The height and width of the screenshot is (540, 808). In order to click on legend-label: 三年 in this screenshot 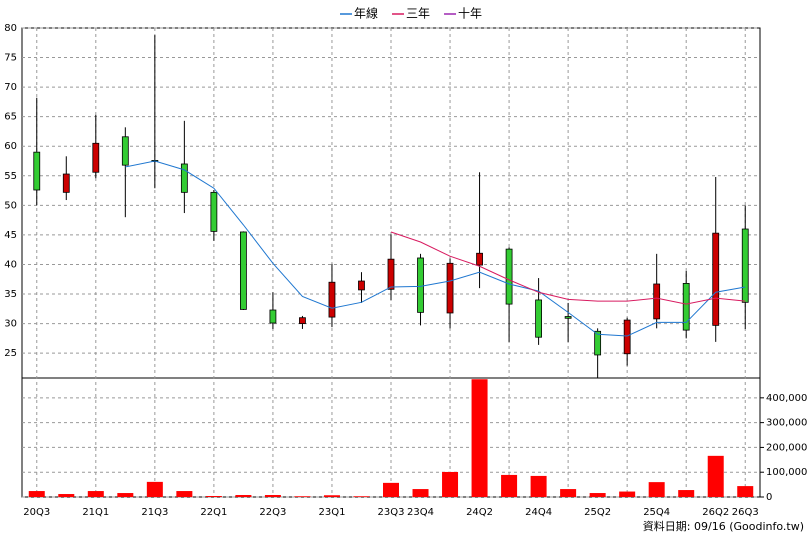, I will do `click(418, 14)`.